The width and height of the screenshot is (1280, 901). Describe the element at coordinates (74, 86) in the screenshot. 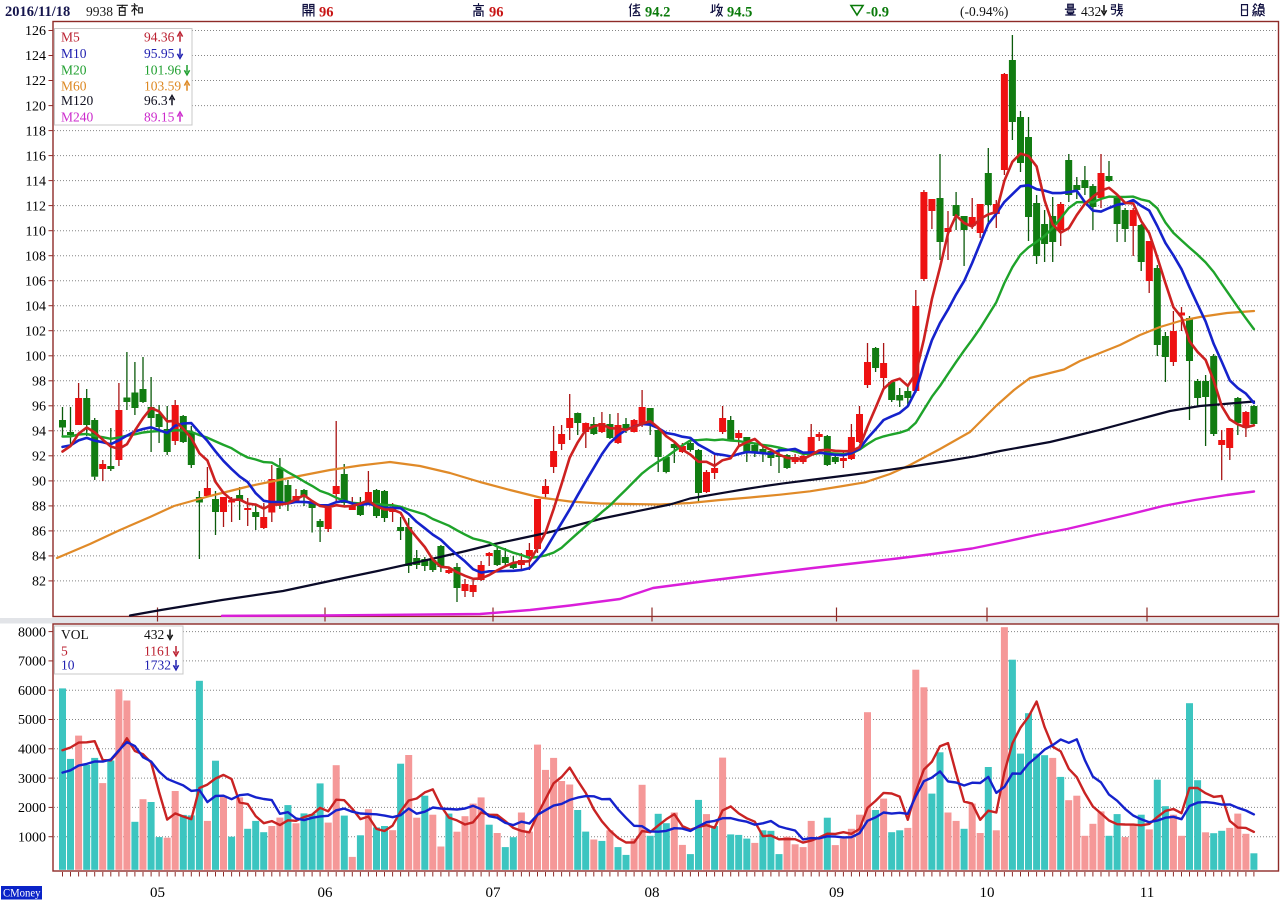

I see `svg-text: M60` at that location.